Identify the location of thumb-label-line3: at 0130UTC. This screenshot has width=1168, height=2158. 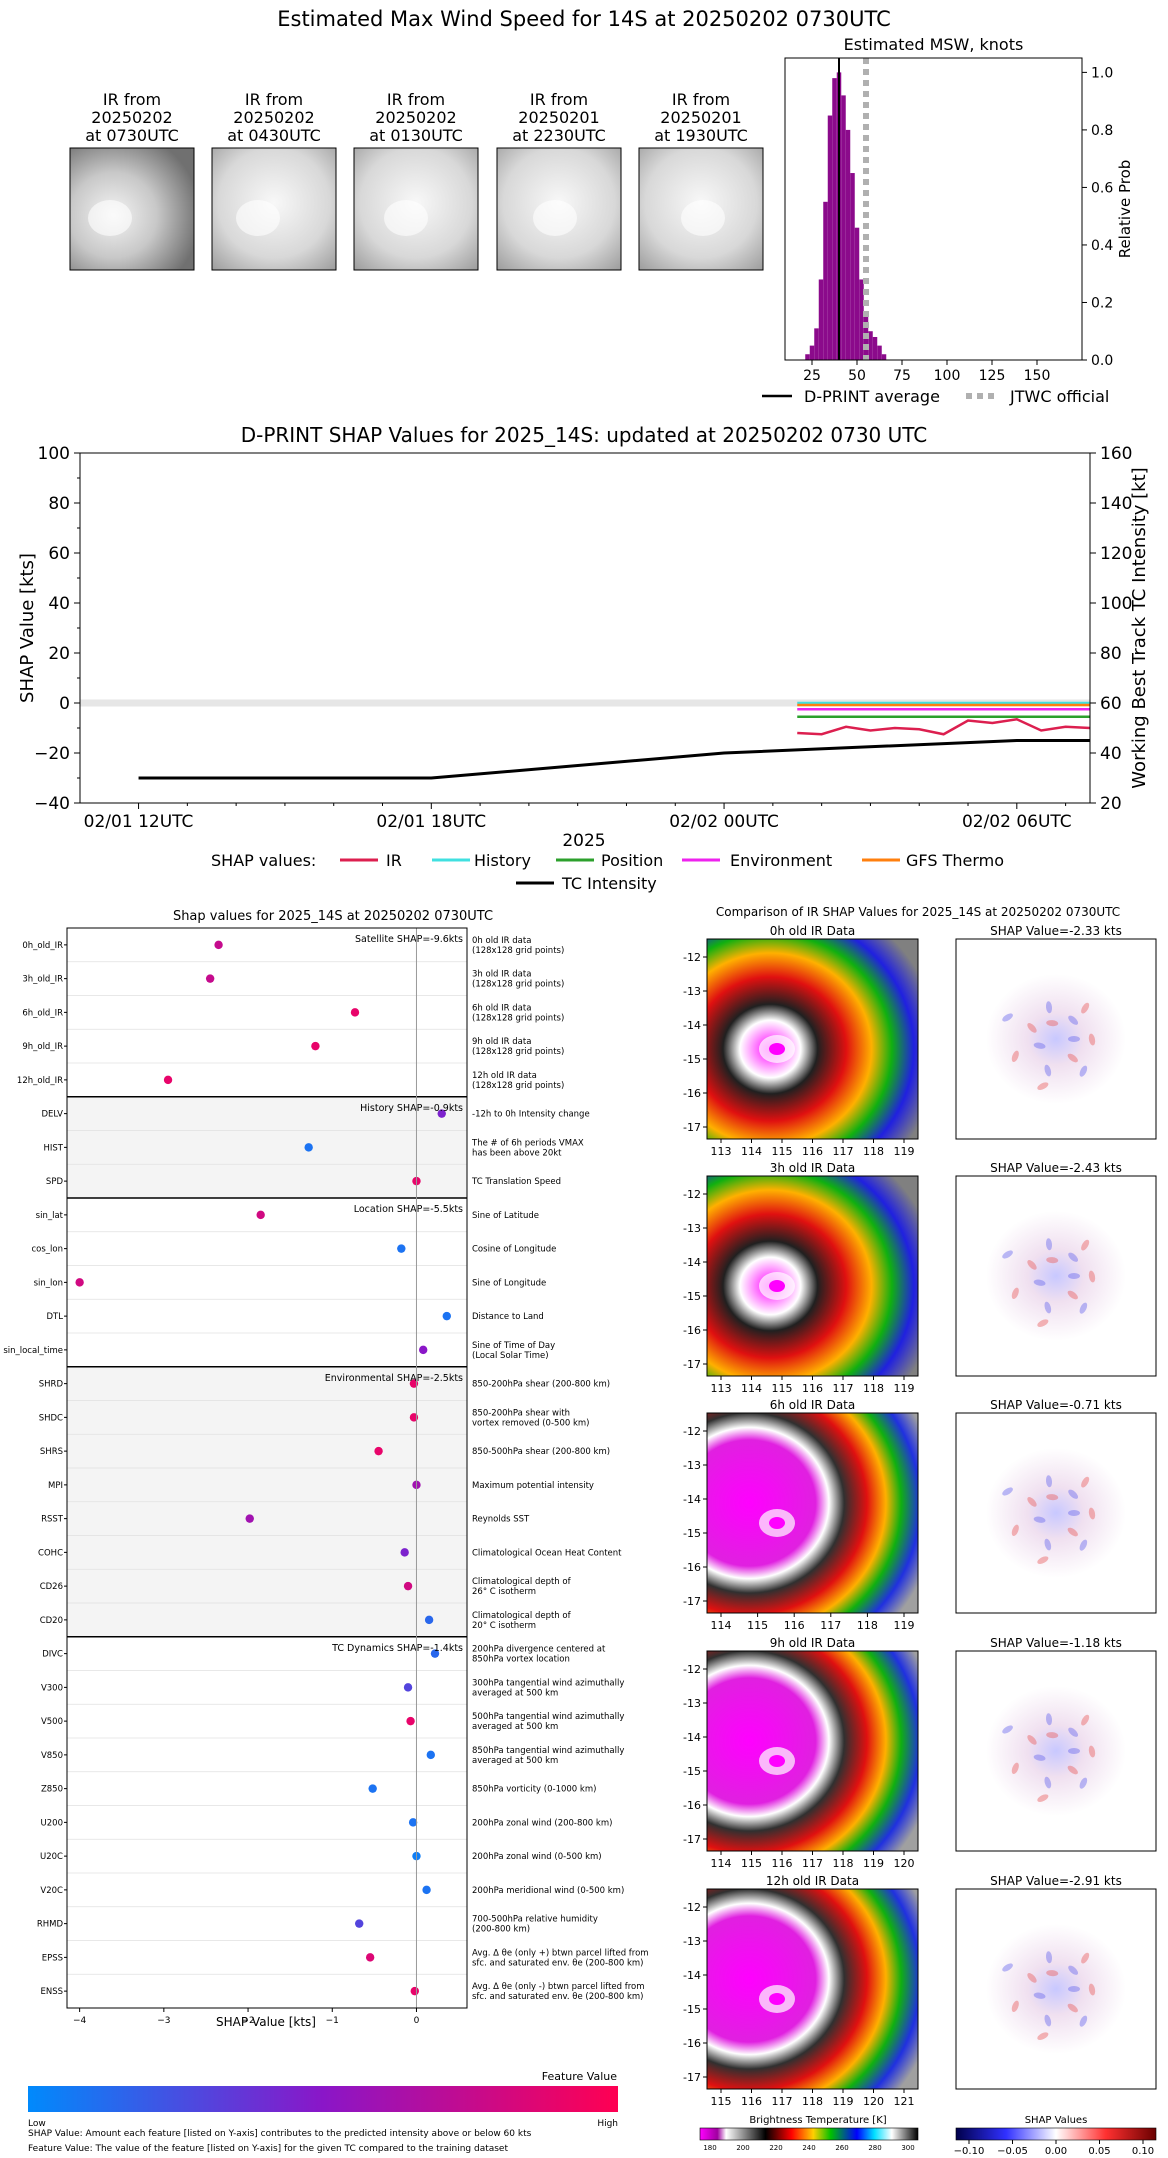
(416, 135).